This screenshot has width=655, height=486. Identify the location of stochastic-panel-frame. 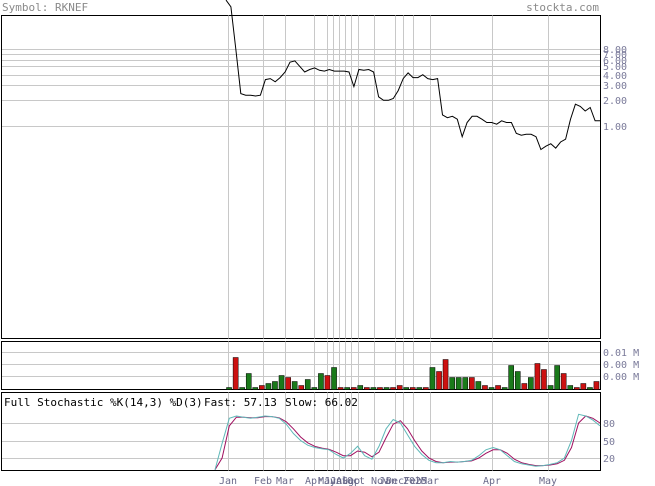
(301, 431).